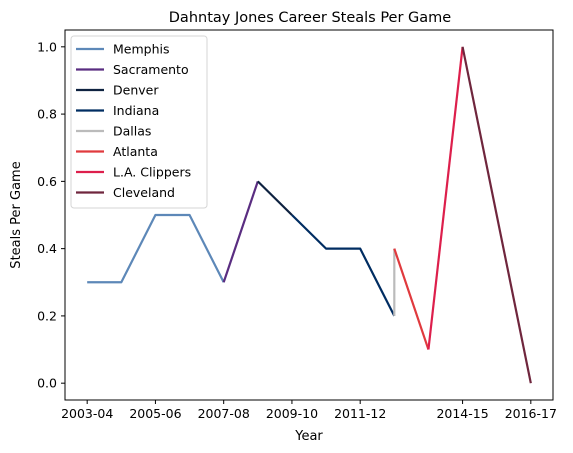 This screenshot has width=573, height=453. Describe the element at coordinates (155, 413) in the screenshot. I see `x-tick-label: 2005-06` at that location.